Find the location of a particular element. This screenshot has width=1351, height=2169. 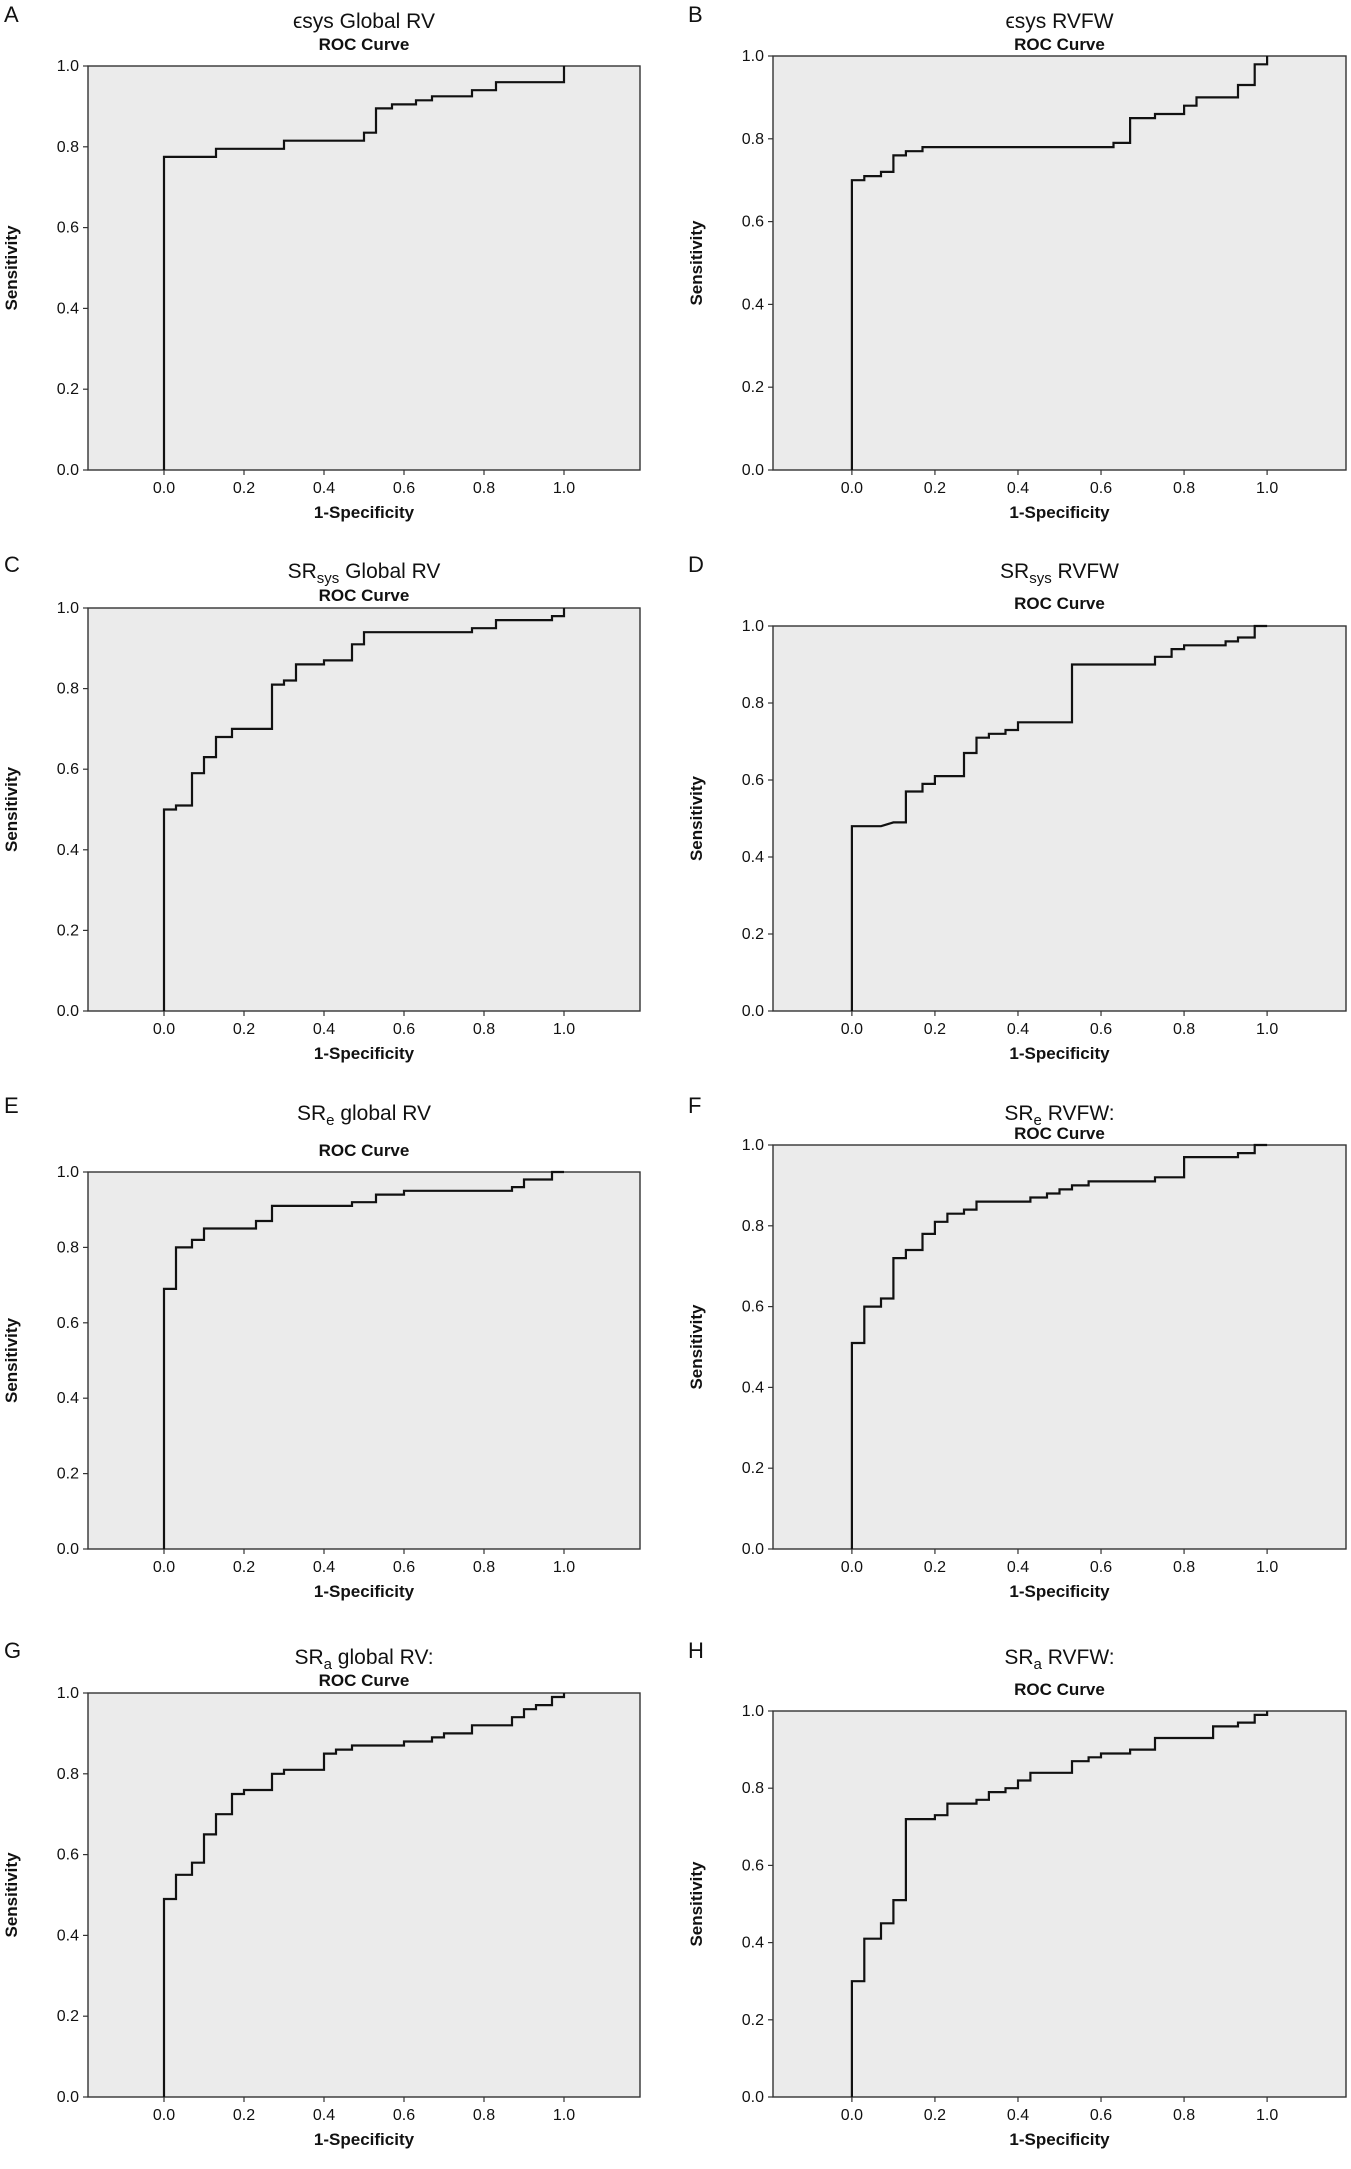

panel-letter: B is located at coordinates (695, 14).